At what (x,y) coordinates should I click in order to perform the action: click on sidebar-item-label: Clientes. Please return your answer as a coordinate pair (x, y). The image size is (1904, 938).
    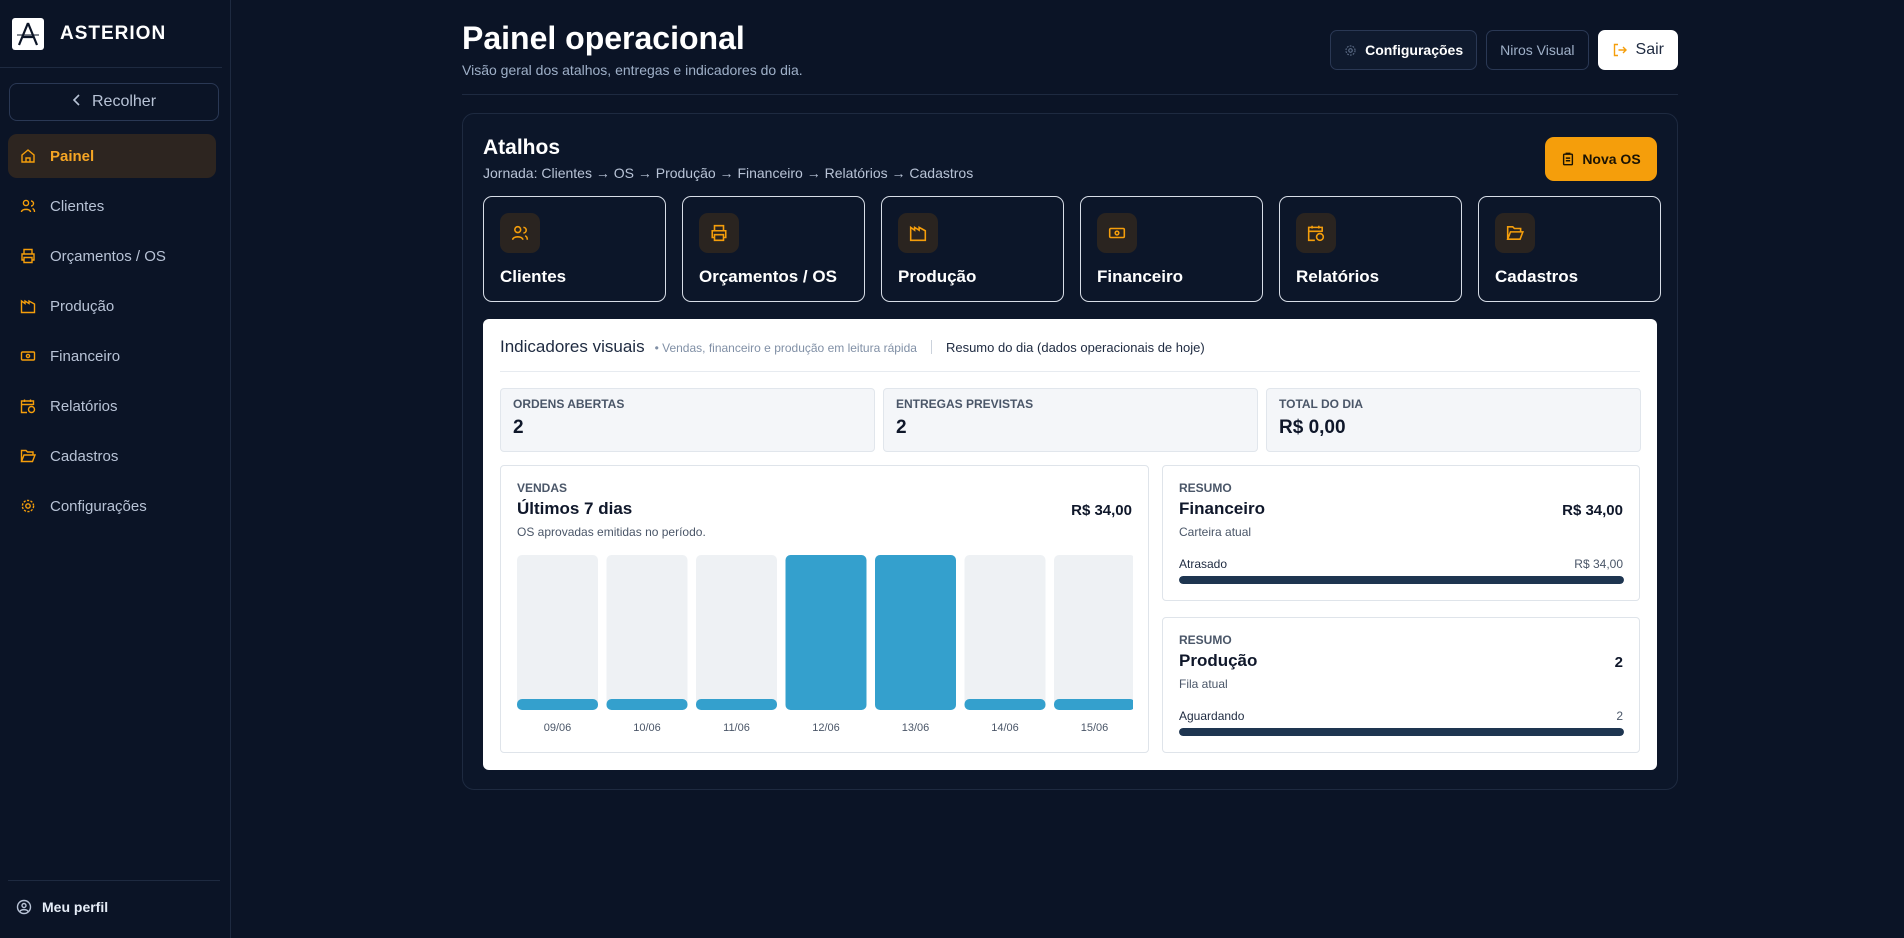
    Looking at the image, I should click on (77, 206).